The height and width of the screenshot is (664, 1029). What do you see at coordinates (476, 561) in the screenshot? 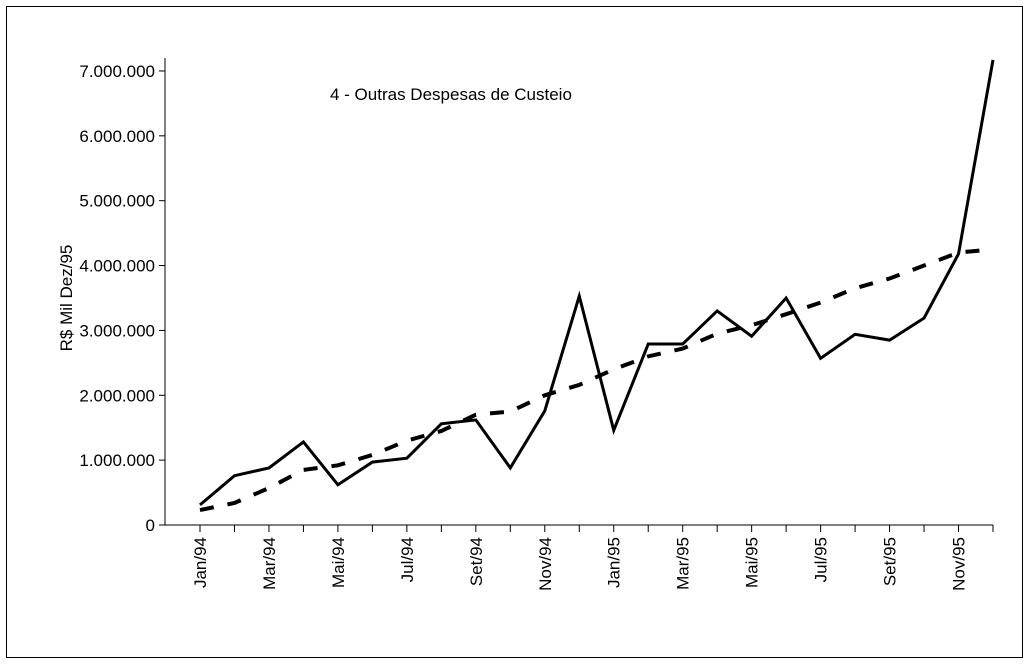
I see `x-tick-label: Set/94` at bounding box center [476, 561].